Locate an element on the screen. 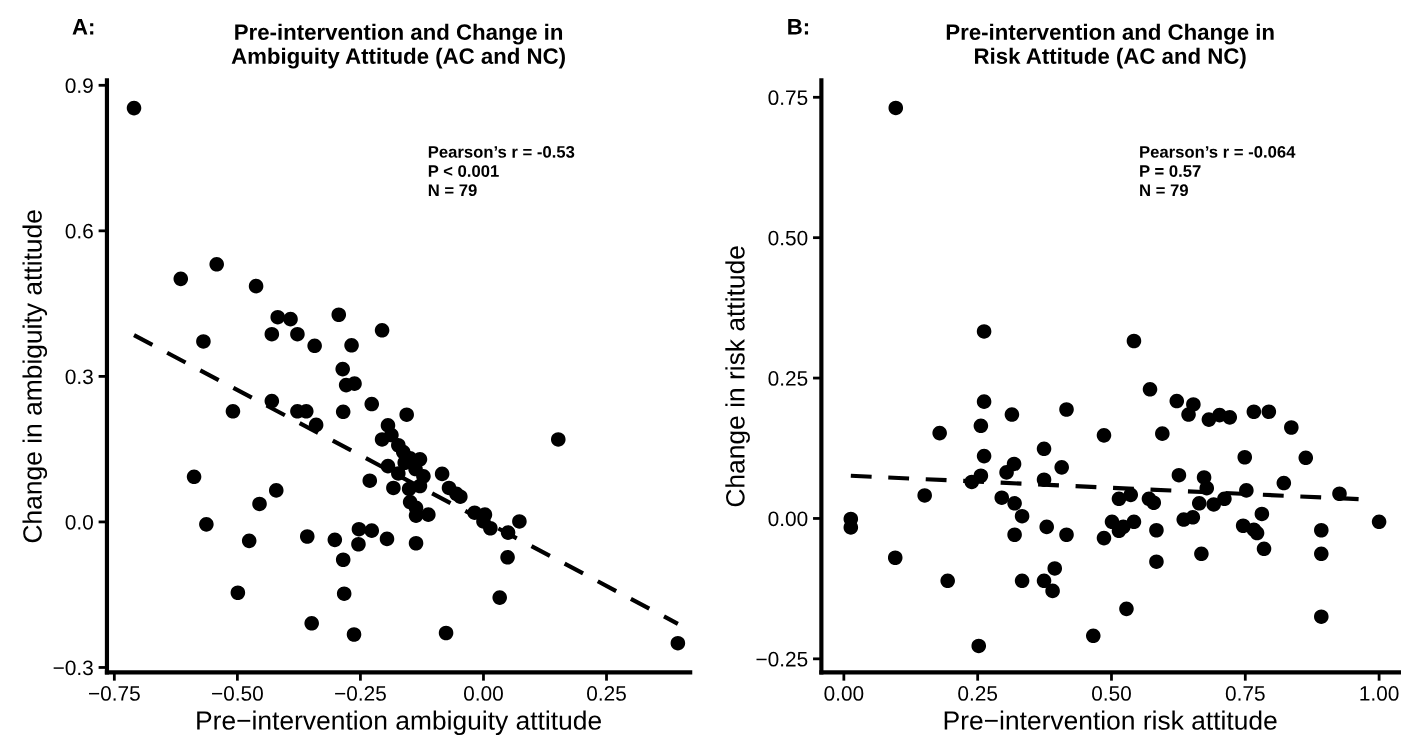 The image size is (1426, 738). annotation: Pearson’s r = -0.064 P = 0.57 N = 79 is located at coordinates (1218, 171).